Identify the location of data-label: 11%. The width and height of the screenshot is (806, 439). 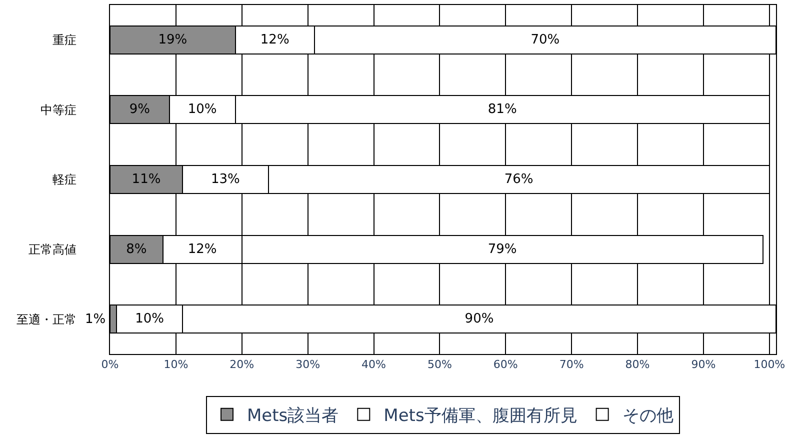
(146, 179).